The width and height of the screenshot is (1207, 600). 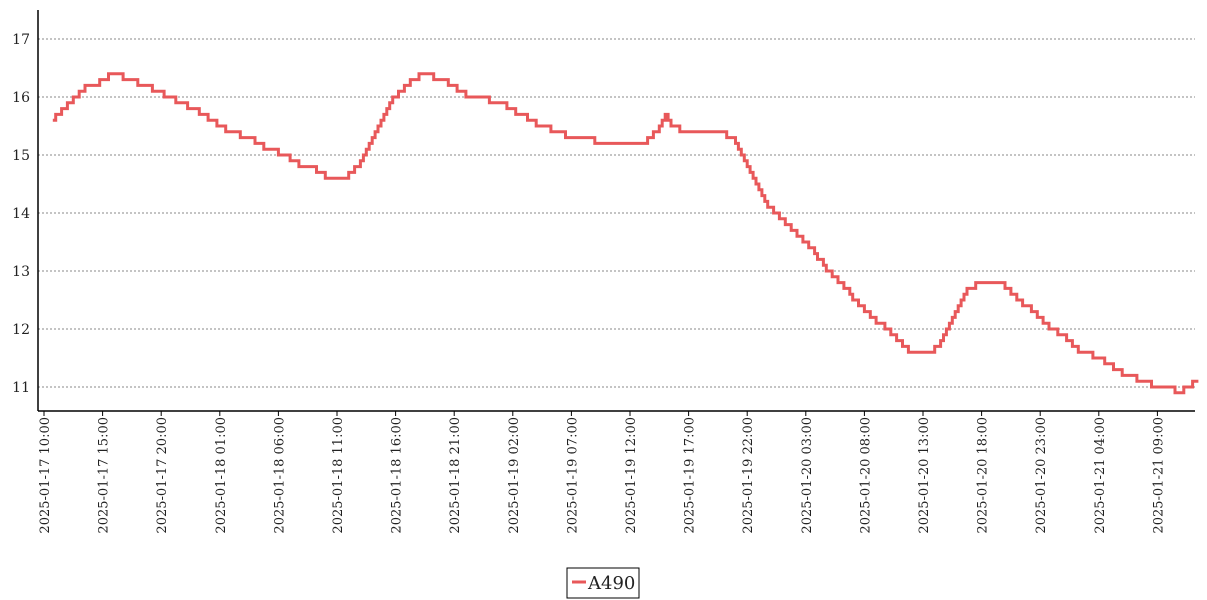 What do you see at coordinates (1158, 475) in the screenshot?
I see `x-tick-label: 2025-01-21 09:00` at bounding box center [1158, 475].